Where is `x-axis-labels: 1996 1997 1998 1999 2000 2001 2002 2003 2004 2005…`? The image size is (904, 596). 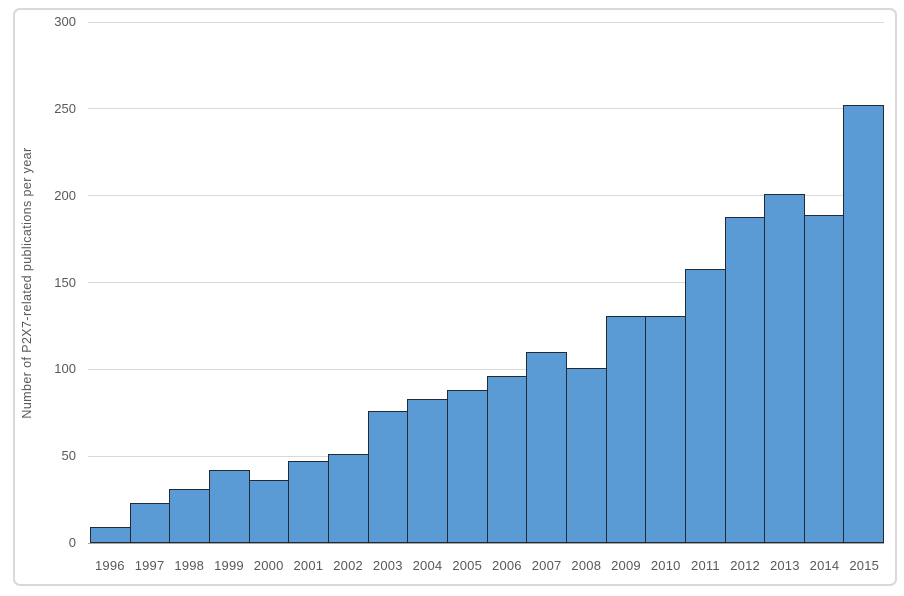 x-axis-labels: 1996 1997 1998 1999 2000 2001 2002 2003 2004 2005… is located at coordinates (487, 566).